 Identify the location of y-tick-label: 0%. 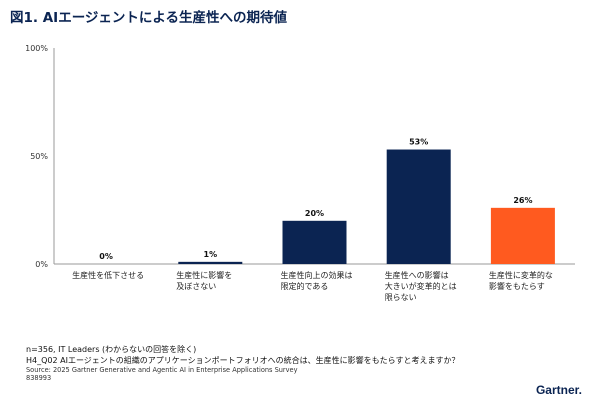
(41, 264).